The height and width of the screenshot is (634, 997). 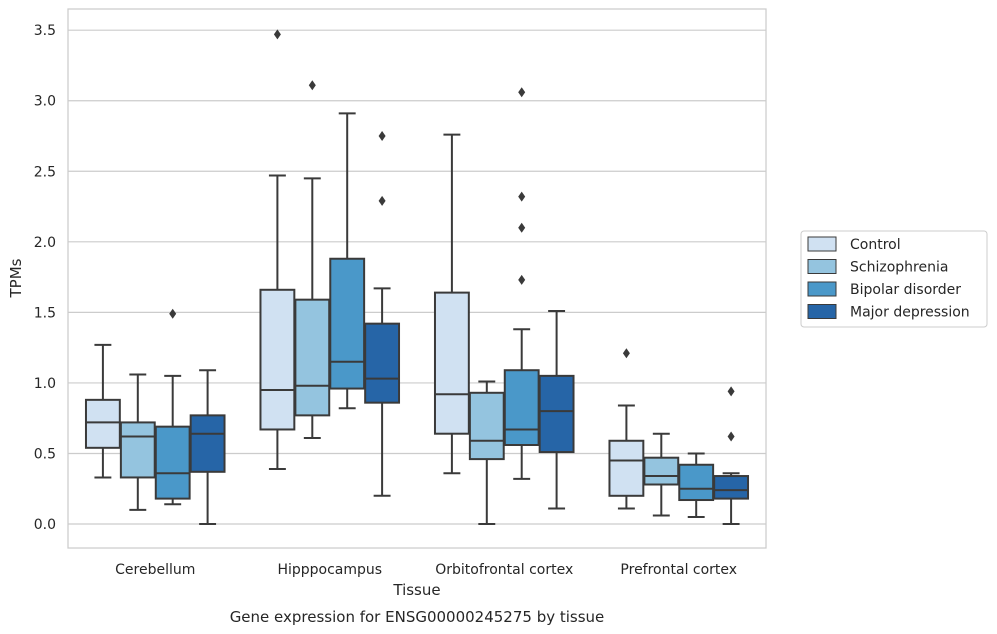 What do you see at coordinates (45, 525) in the screenshot?
I see `y-tick-label: 0.0` at bounding box center [45, 525].